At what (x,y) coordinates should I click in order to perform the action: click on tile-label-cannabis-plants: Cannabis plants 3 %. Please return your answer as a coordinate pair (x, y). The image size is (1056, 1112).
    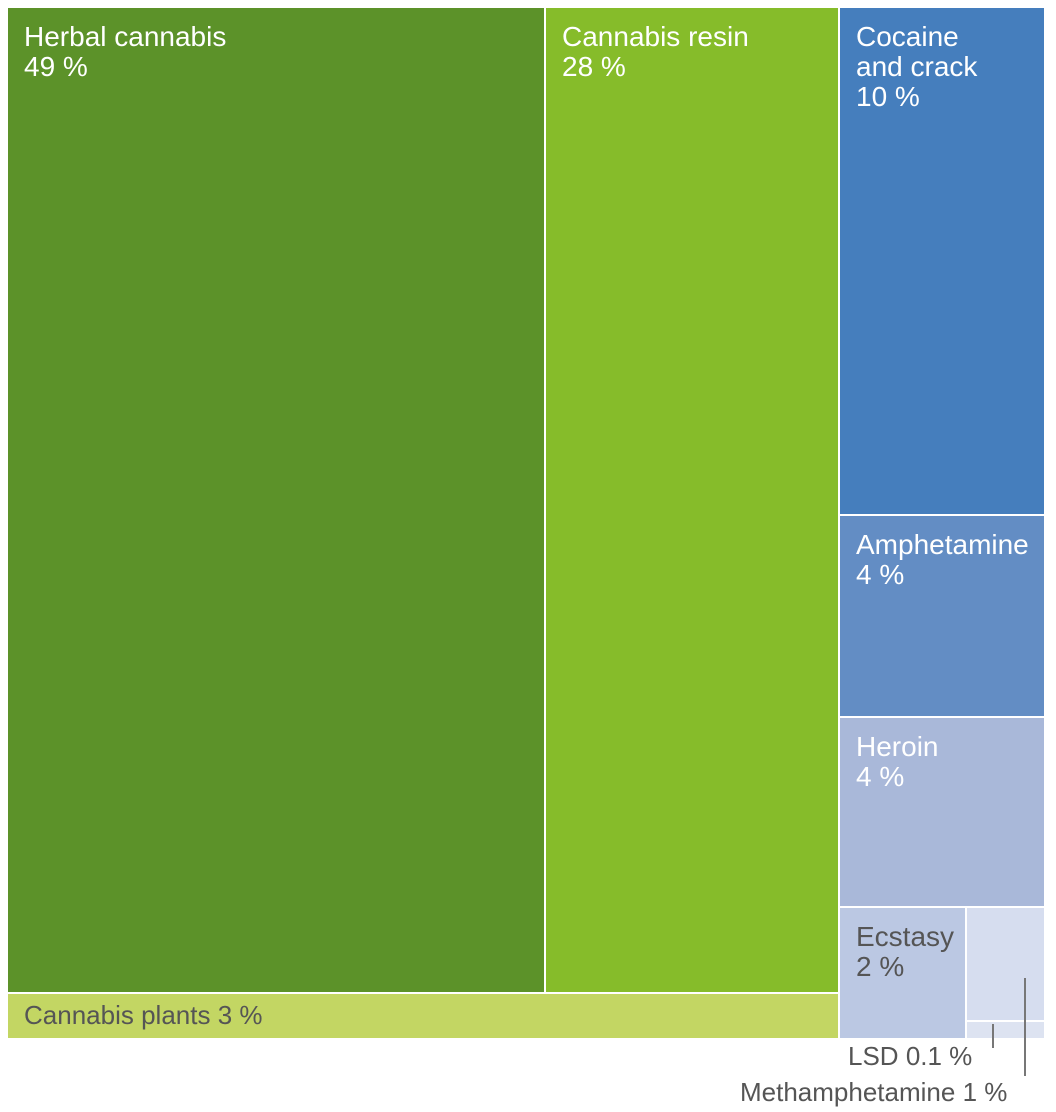
    Looking at the image, I should click on (143, 1015).